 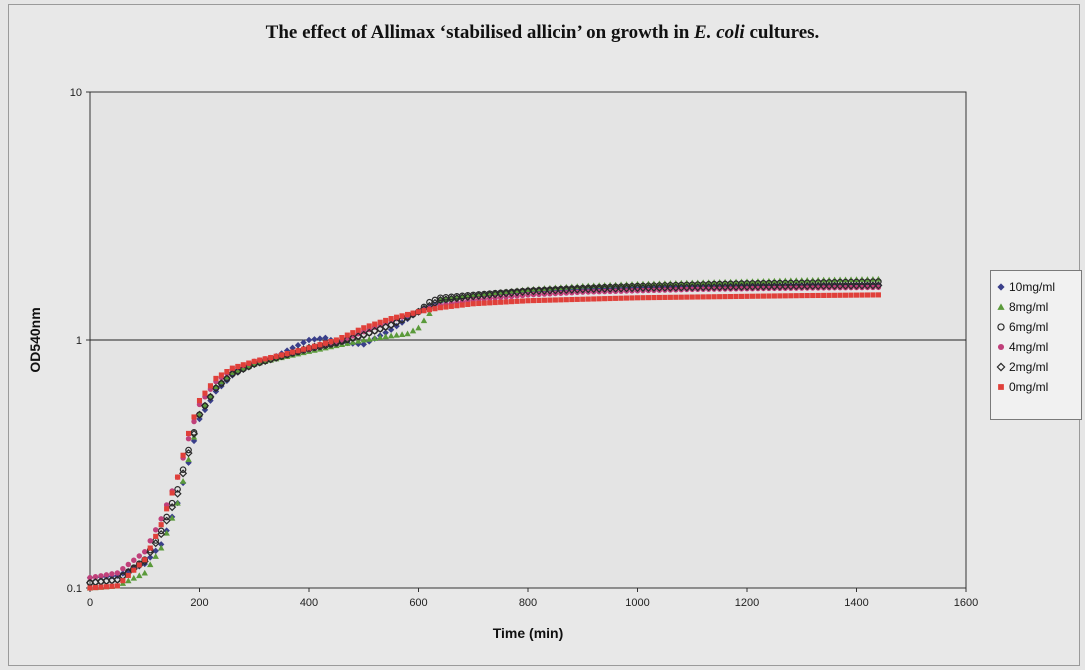 I want to click on chart-title-part: E. coli, so click(x=719, y=32).